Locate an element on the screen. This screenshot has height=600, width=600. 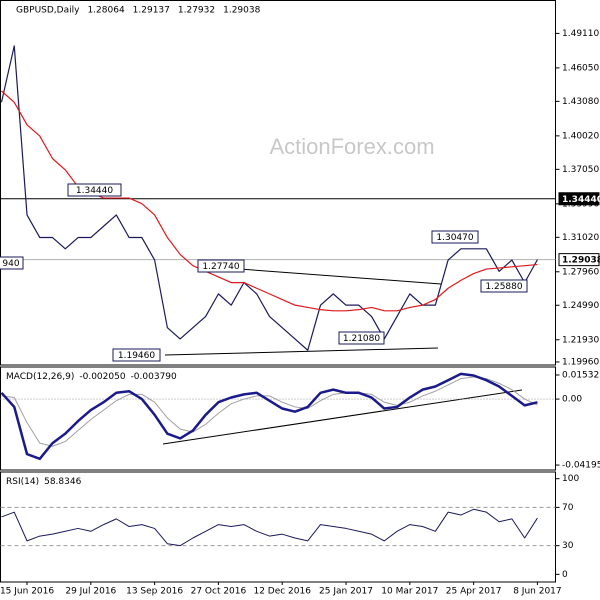
header-value: 1.29038 is located at coordinates (241, 10).